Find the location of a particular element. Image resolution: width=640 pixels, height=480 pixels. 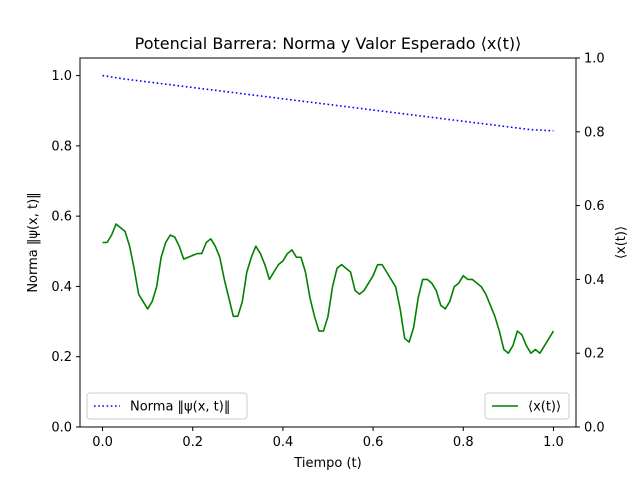

y-left-tick-label-3: 0.6 is located at coordinates (61, 217).